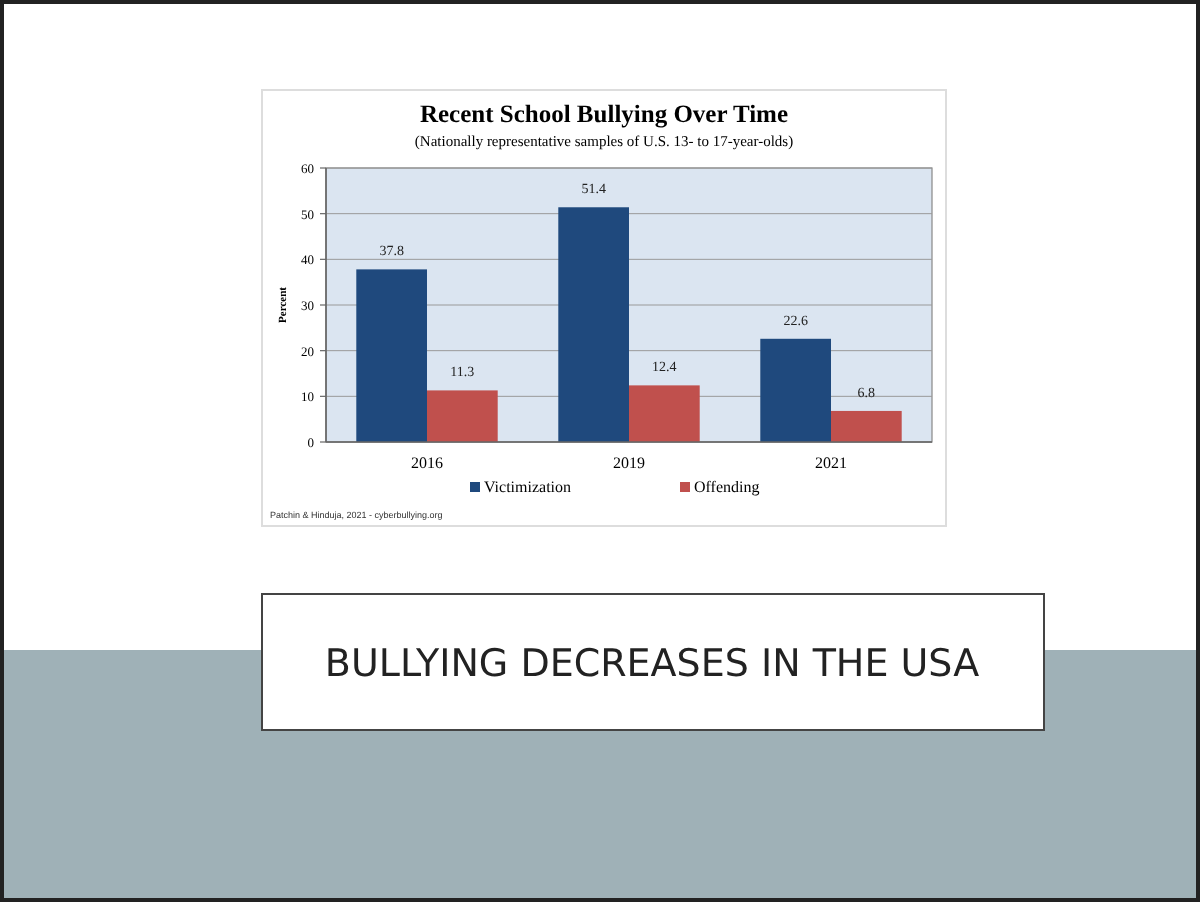  I want to click on text: BULLYING DECREASES IN THE USA, so click(652, 664).